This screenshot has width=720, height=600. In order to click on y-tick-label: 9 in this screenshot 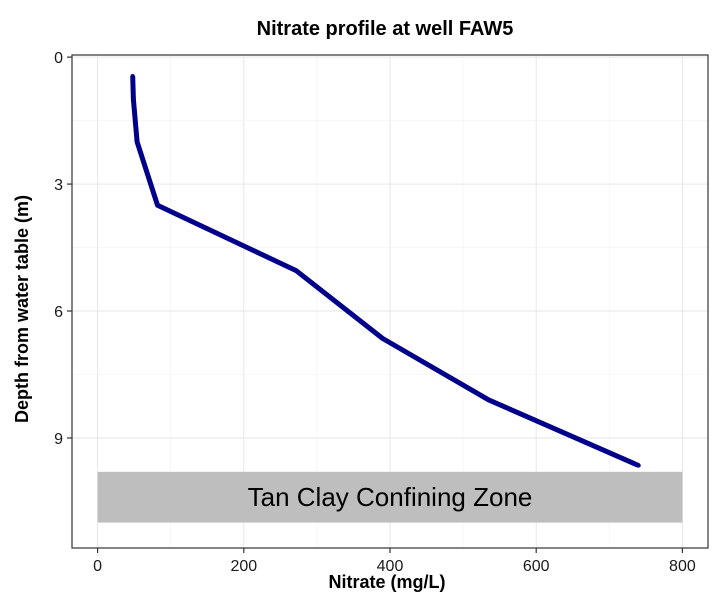, I will do `click(58, 439)`.